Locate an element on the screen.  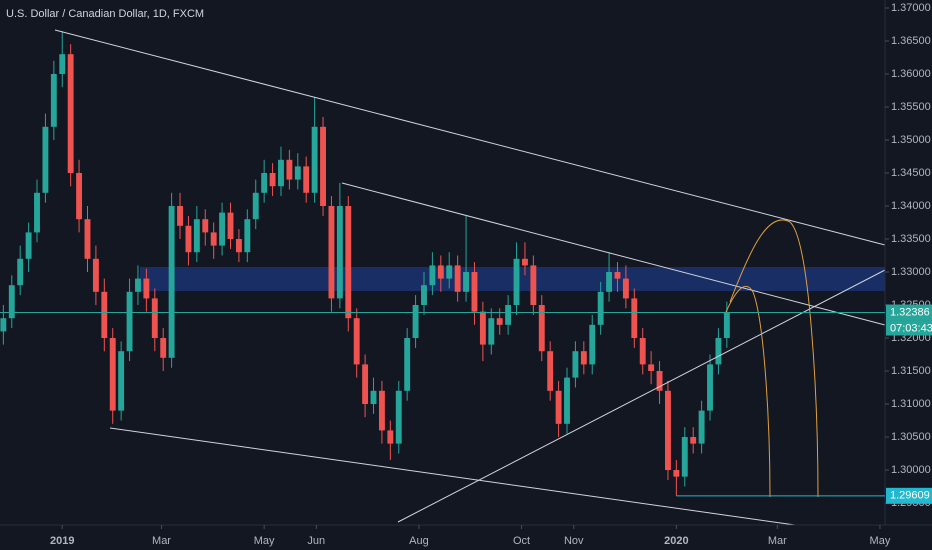
y-tick-label: 1.33000 is located at coordinates (911, 272).